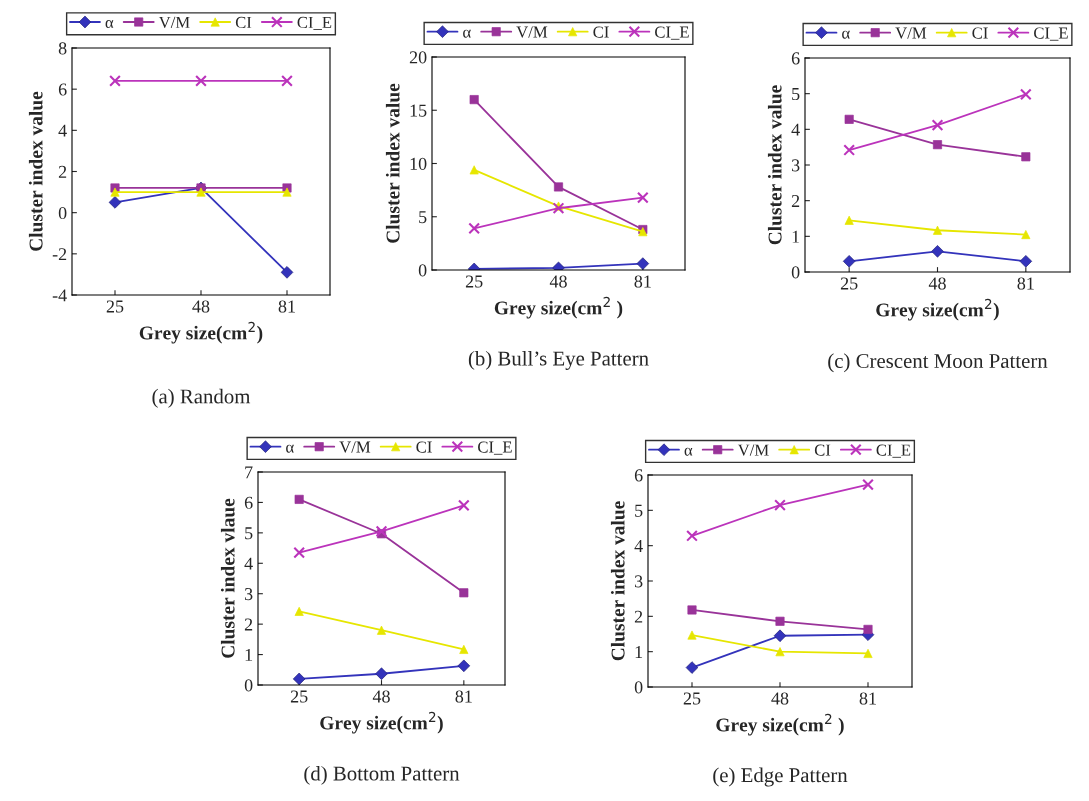  Describe the element at coordinates (227, 578) in the screenshot. I see `y-axis-title: Cluster index vlaue` at that location.